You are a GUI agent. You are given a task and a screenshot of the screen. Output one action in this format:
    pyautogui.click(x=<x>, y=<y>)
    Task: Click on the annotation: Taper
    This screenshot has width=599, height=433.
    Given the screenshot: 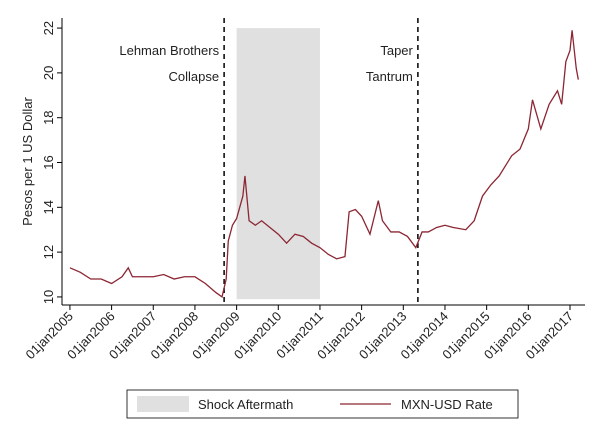 What is the action you would take?
    pyautogui.click(x=396, y=50)
    